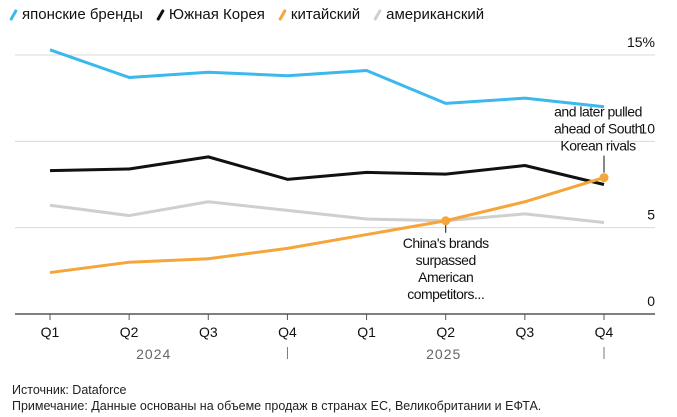 This screenshot has width=677, height=417. What do you see at coordinates (598, 112) in the screenshot?
I see `annotation-text: and later pulled` at bounding box center [598, 112].